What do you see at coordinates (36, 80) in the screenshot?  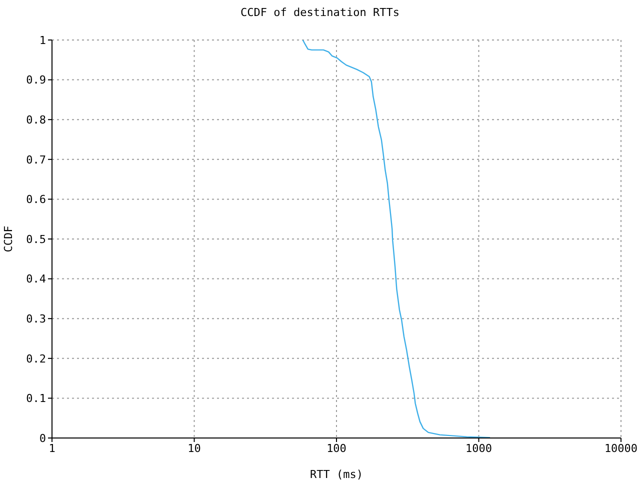 I see `y-tick-label: 0.9` at bounding box center [36, 80].